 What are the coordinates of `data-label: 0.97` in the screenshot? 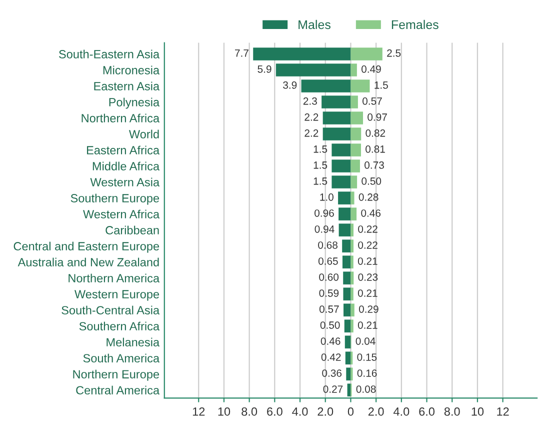 It's located at (377, 117).